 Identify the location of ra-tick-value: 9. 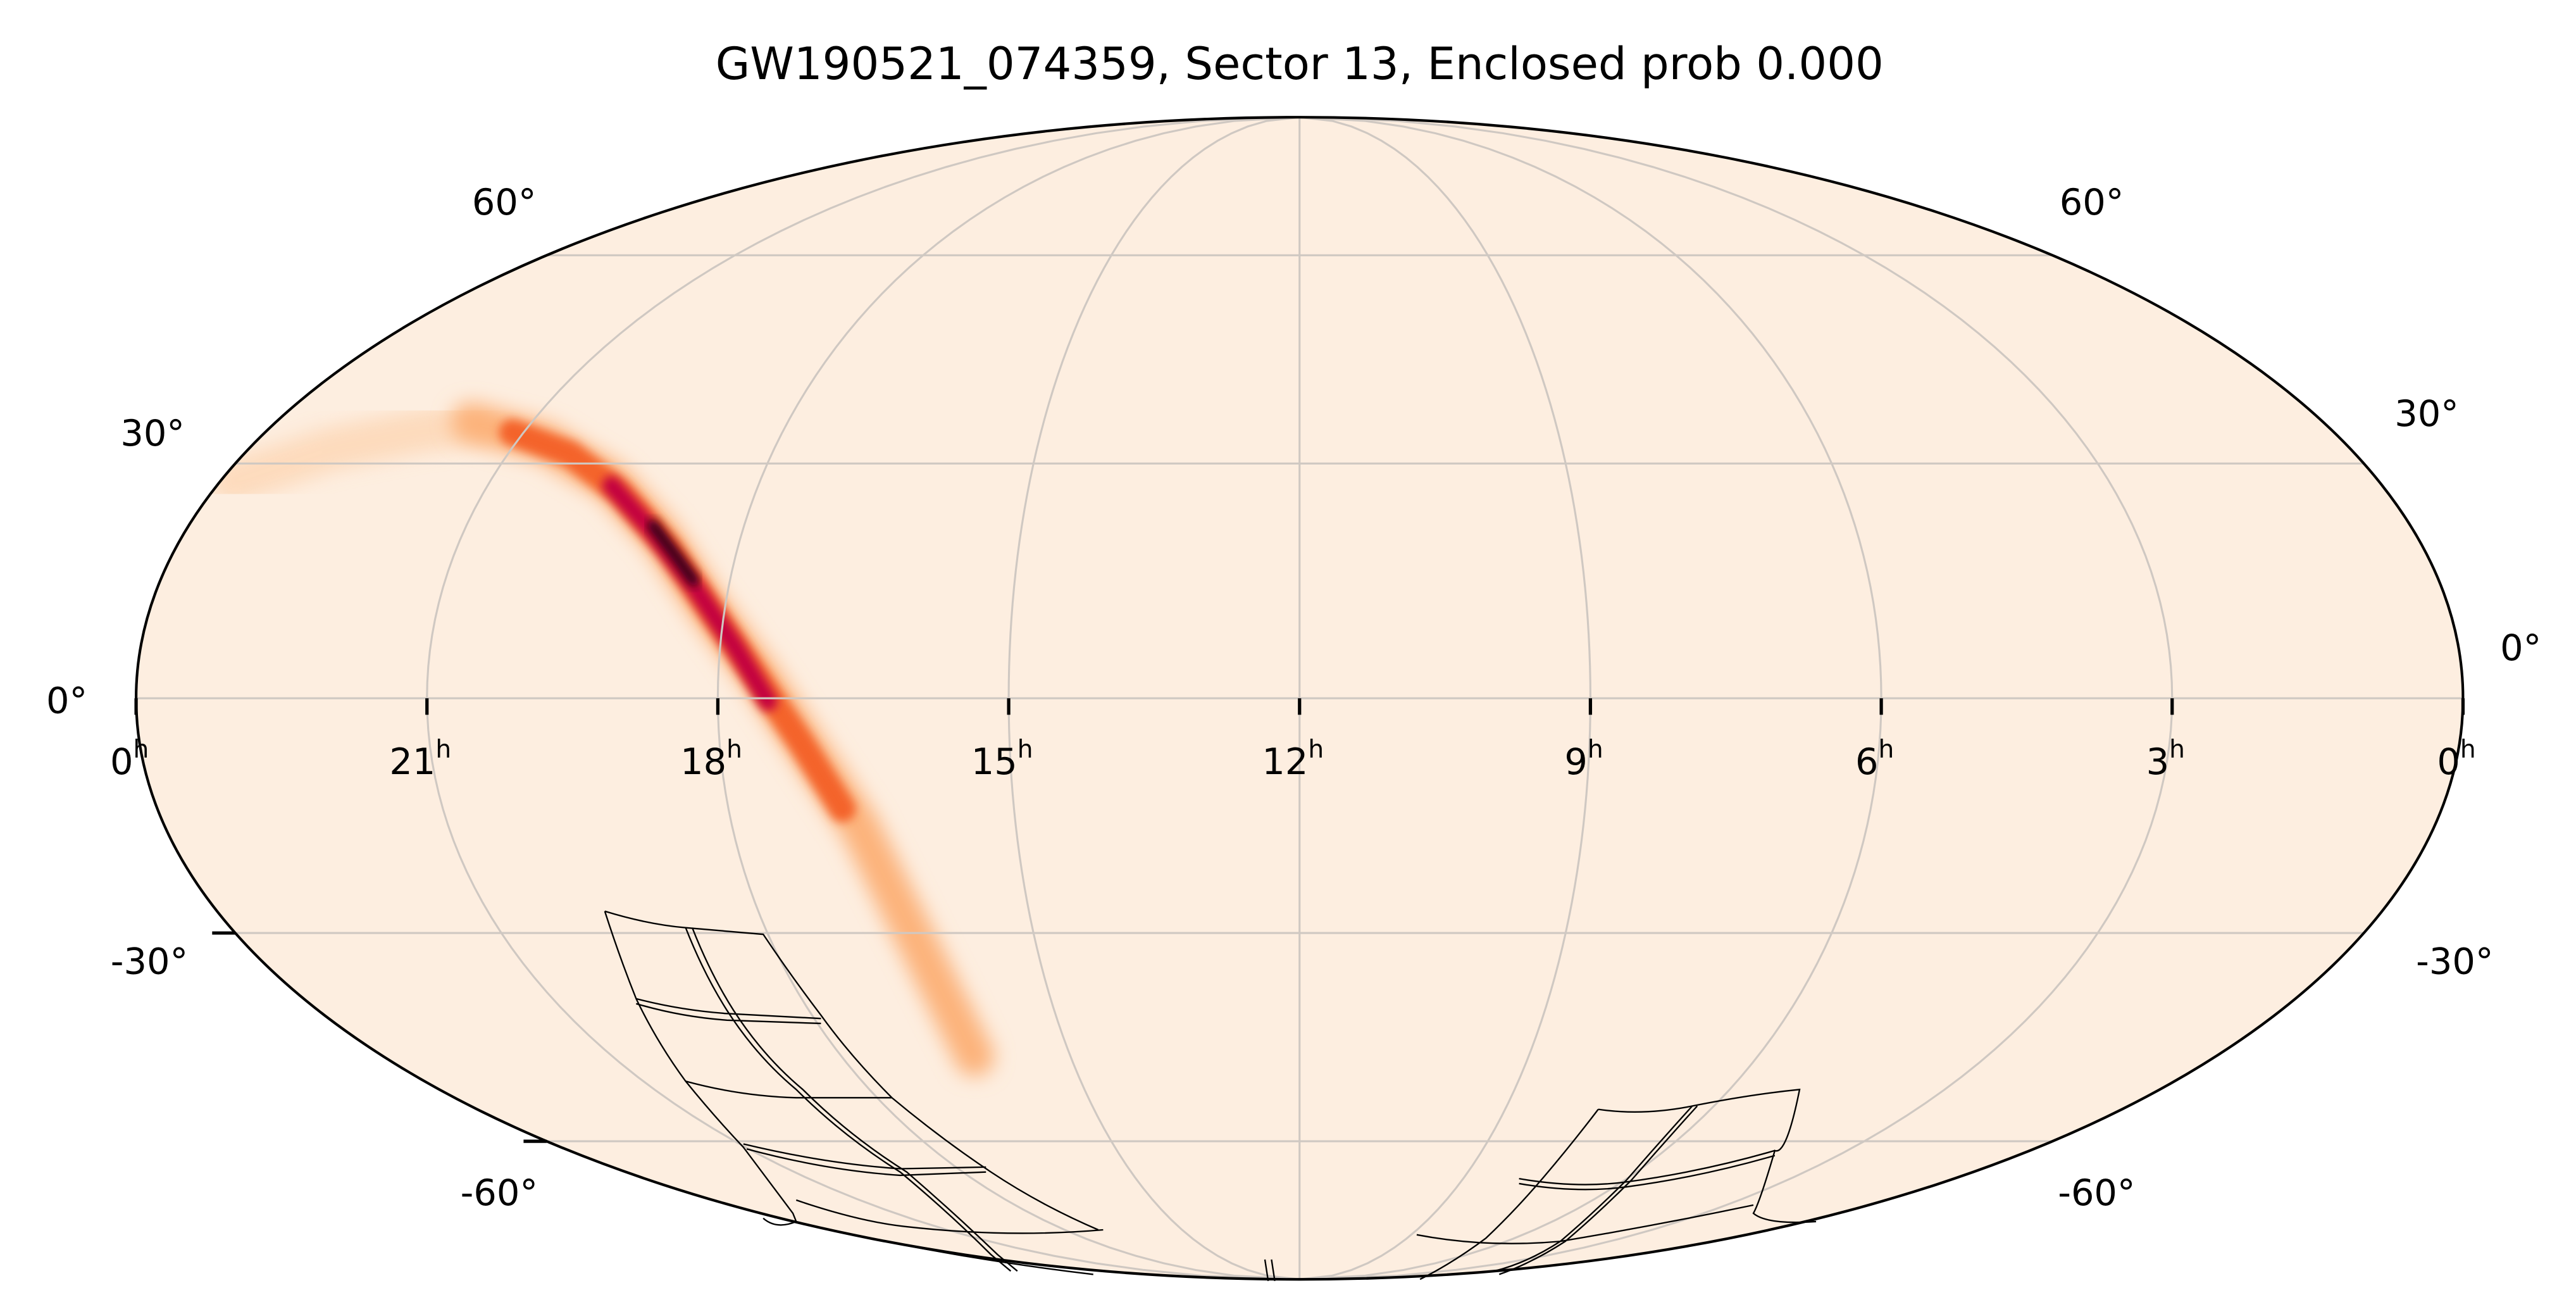
(1576, 762).